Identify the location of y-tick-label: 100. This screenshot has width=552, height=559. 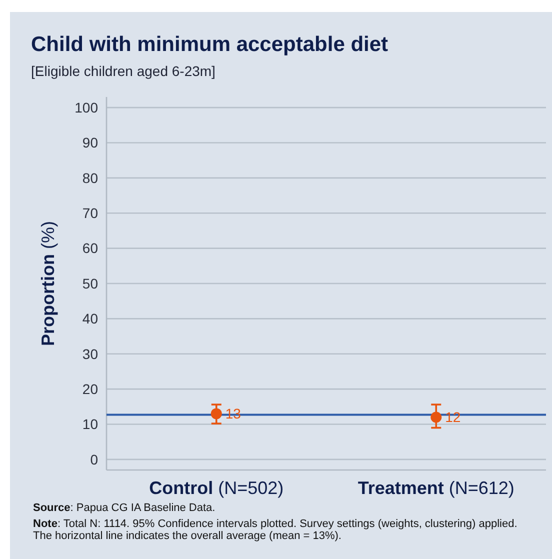
(86, 107).